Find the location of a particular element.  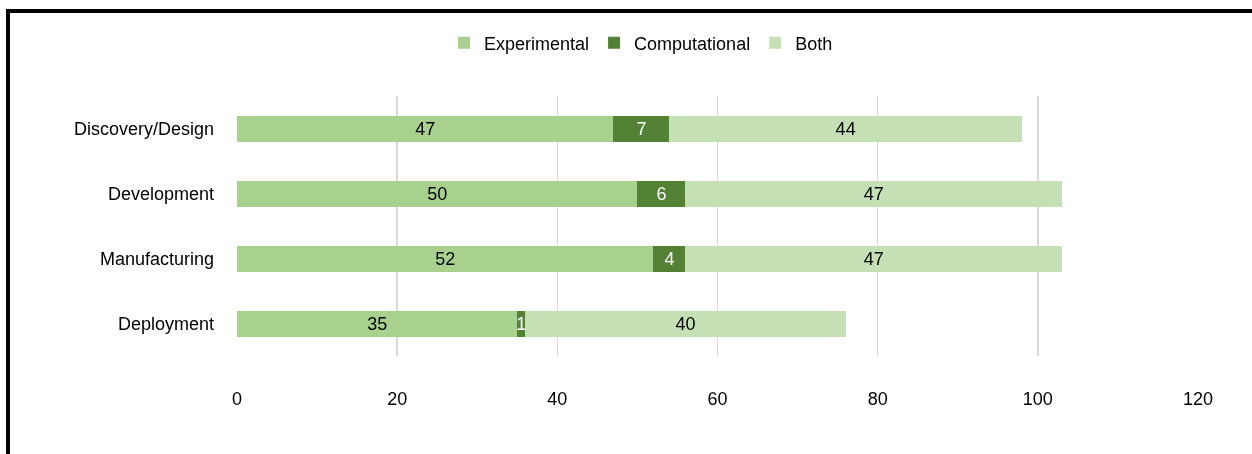

x-tick-label: 60 is located at coordinates (717, 399).